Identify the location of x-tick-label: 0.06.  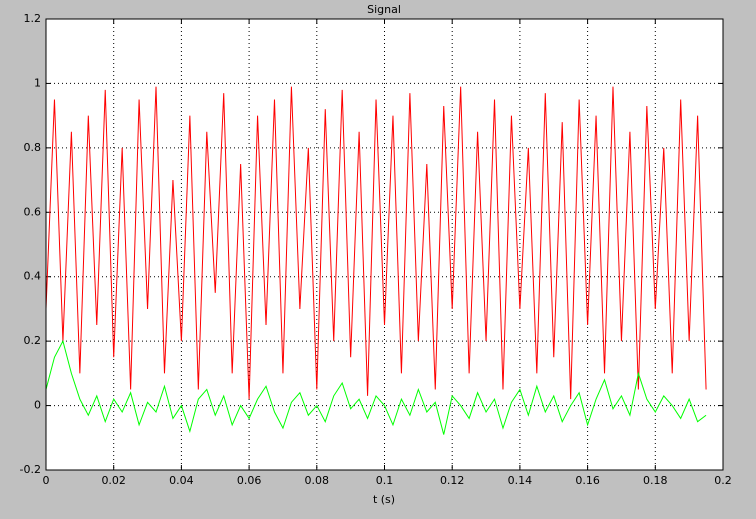
(249, 480).